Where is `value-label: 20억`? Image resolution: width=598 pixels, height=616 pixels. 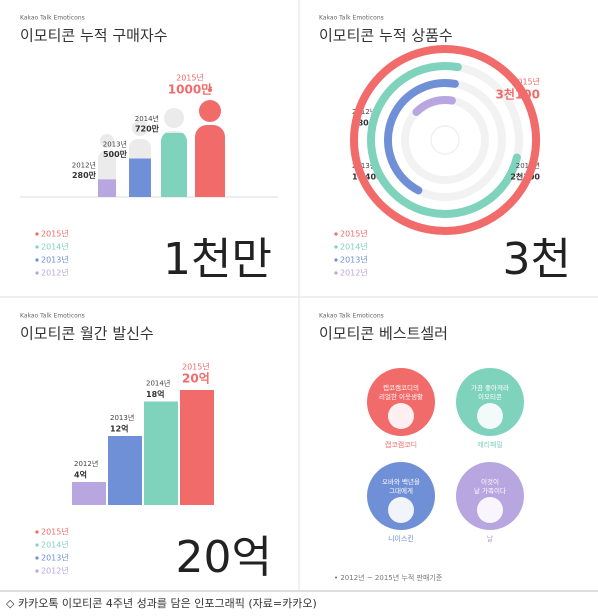 value-label: 20억 is located at coordinates (196, 379).